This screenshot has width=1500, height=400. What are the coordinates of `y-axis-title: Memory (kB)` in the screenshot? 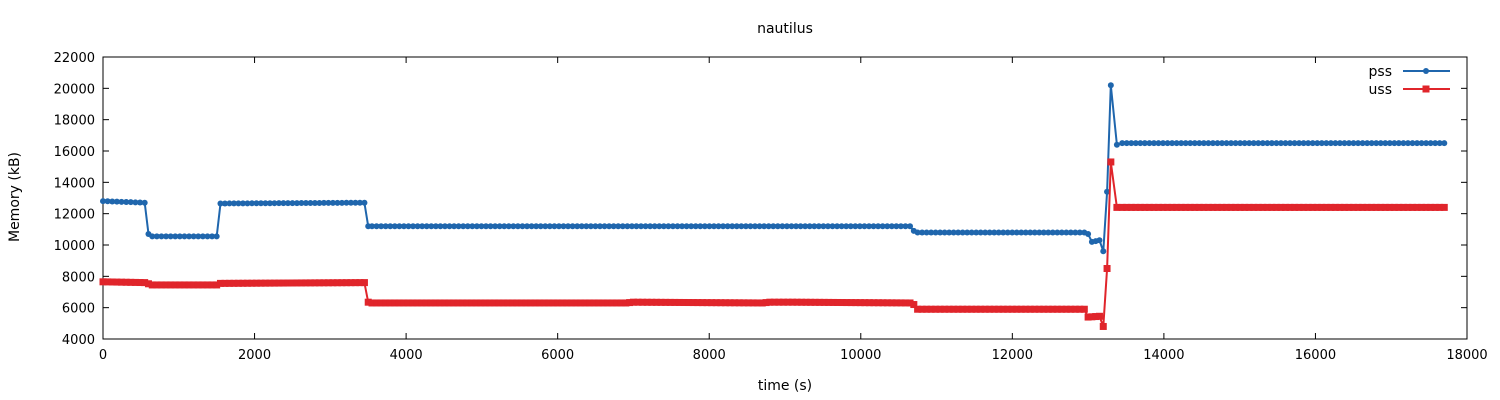 It's located at (15, 197).